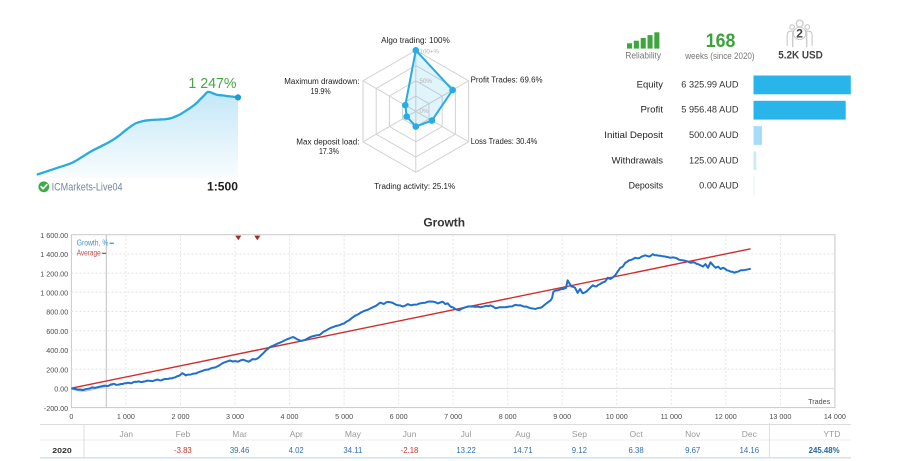 The image size is (917, 461). What do you see at coordinates (444, 222) in the screenshot?
I see `svg-text: Growth` at bounding box center [444, 222].